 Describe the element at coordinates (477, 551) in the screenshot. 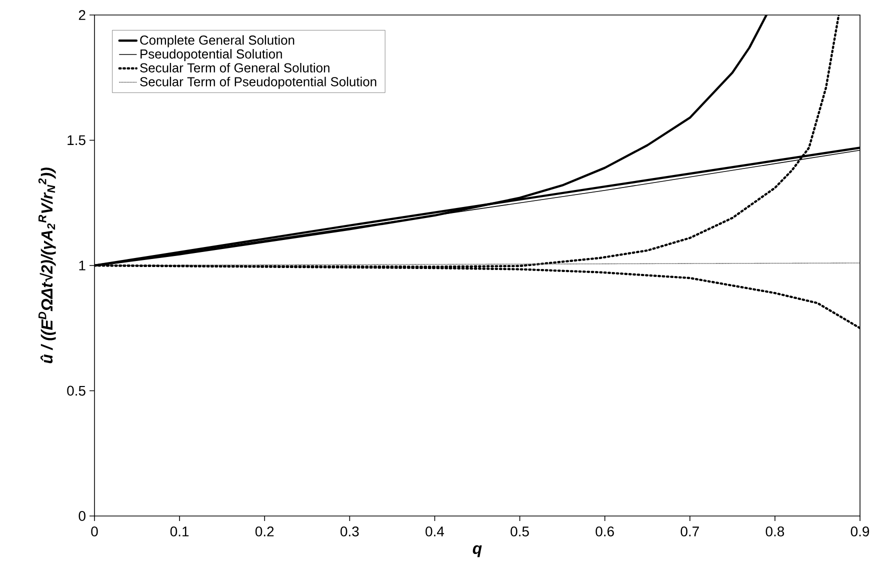

I see `x-axis-title: q` at that location.